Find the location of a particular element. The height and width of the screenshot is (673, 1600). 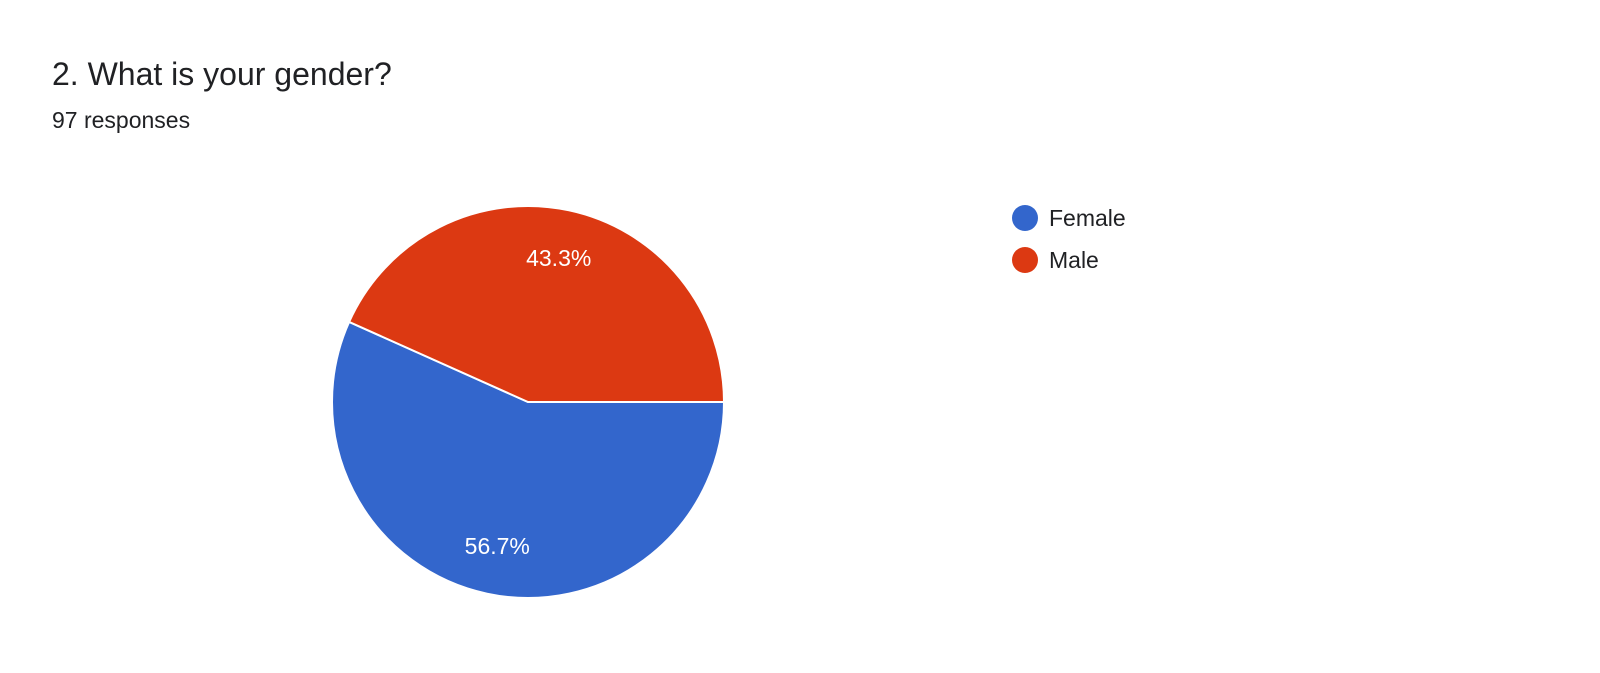

question-title: 2. What is your gender? is located at coordinates (222, 74).